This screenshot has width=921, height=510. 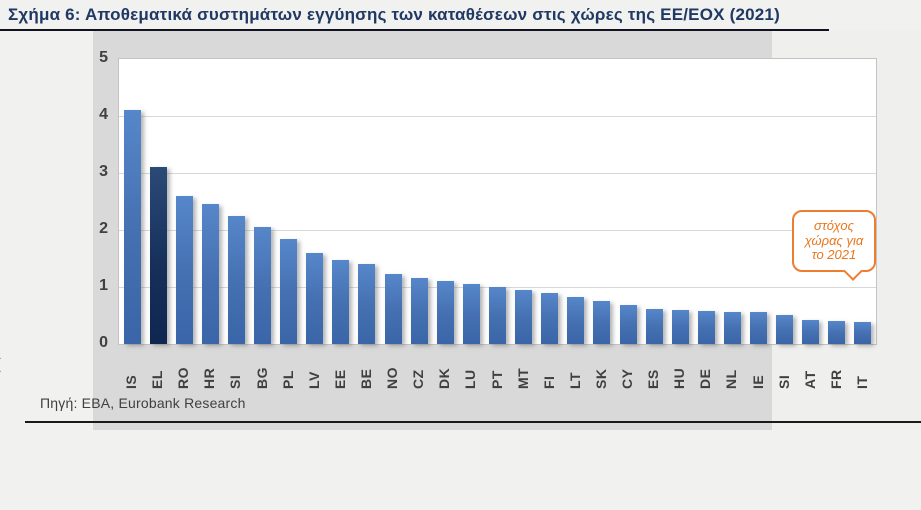 I want to click on y-axis-title: δείκτης καλυπτόμενων καταθέσεων (%), so click(x=1, y=400).